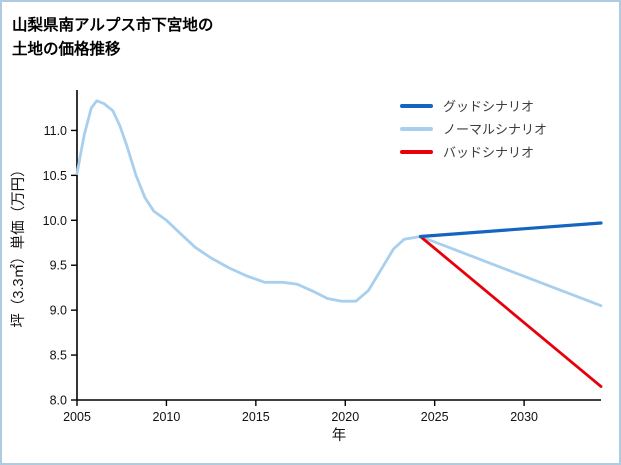 This screenshot has height=465, width=621. What do you see at coordinates (510, 230) in the screenshot?
I see `series-line-good-scenario` at bounding box center [510, 230].